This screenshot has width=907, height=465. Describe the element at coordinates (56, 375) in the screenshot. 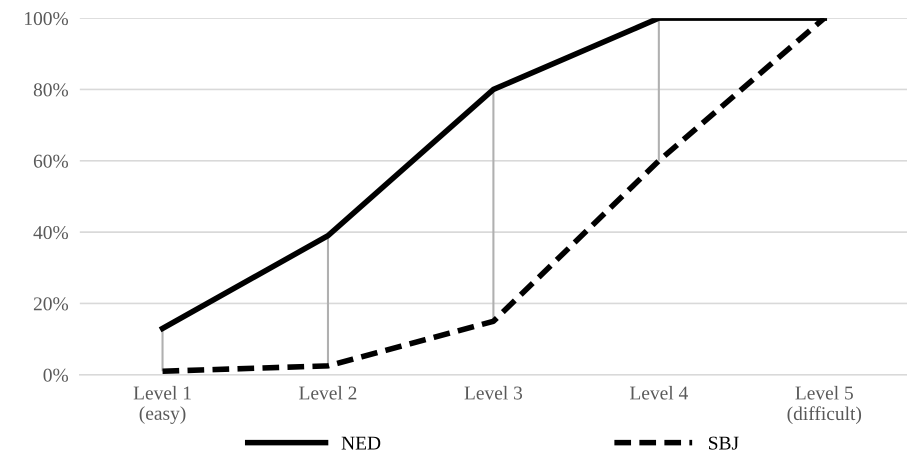

I see `y-tick-label: 0%` at that location.